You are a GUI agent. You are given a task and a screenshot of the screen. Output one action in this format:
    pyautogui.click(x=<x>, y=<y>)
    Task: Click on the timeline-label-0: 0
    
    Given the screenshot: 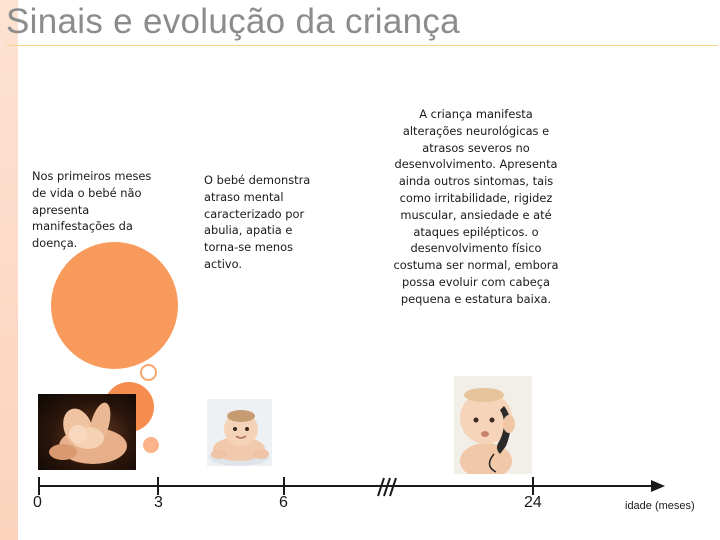 What is the action you would take?
    pyautogui.click(x=37, y=502)
    